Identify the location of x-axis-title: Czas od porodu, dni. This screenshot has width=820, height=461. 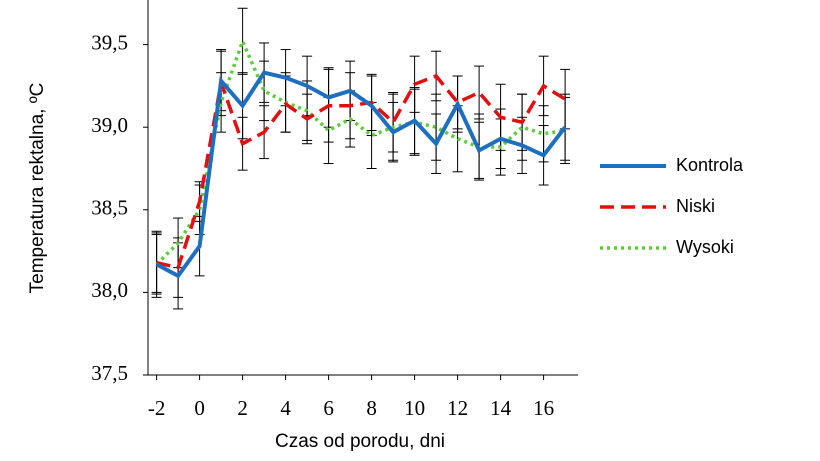
(360, 441).